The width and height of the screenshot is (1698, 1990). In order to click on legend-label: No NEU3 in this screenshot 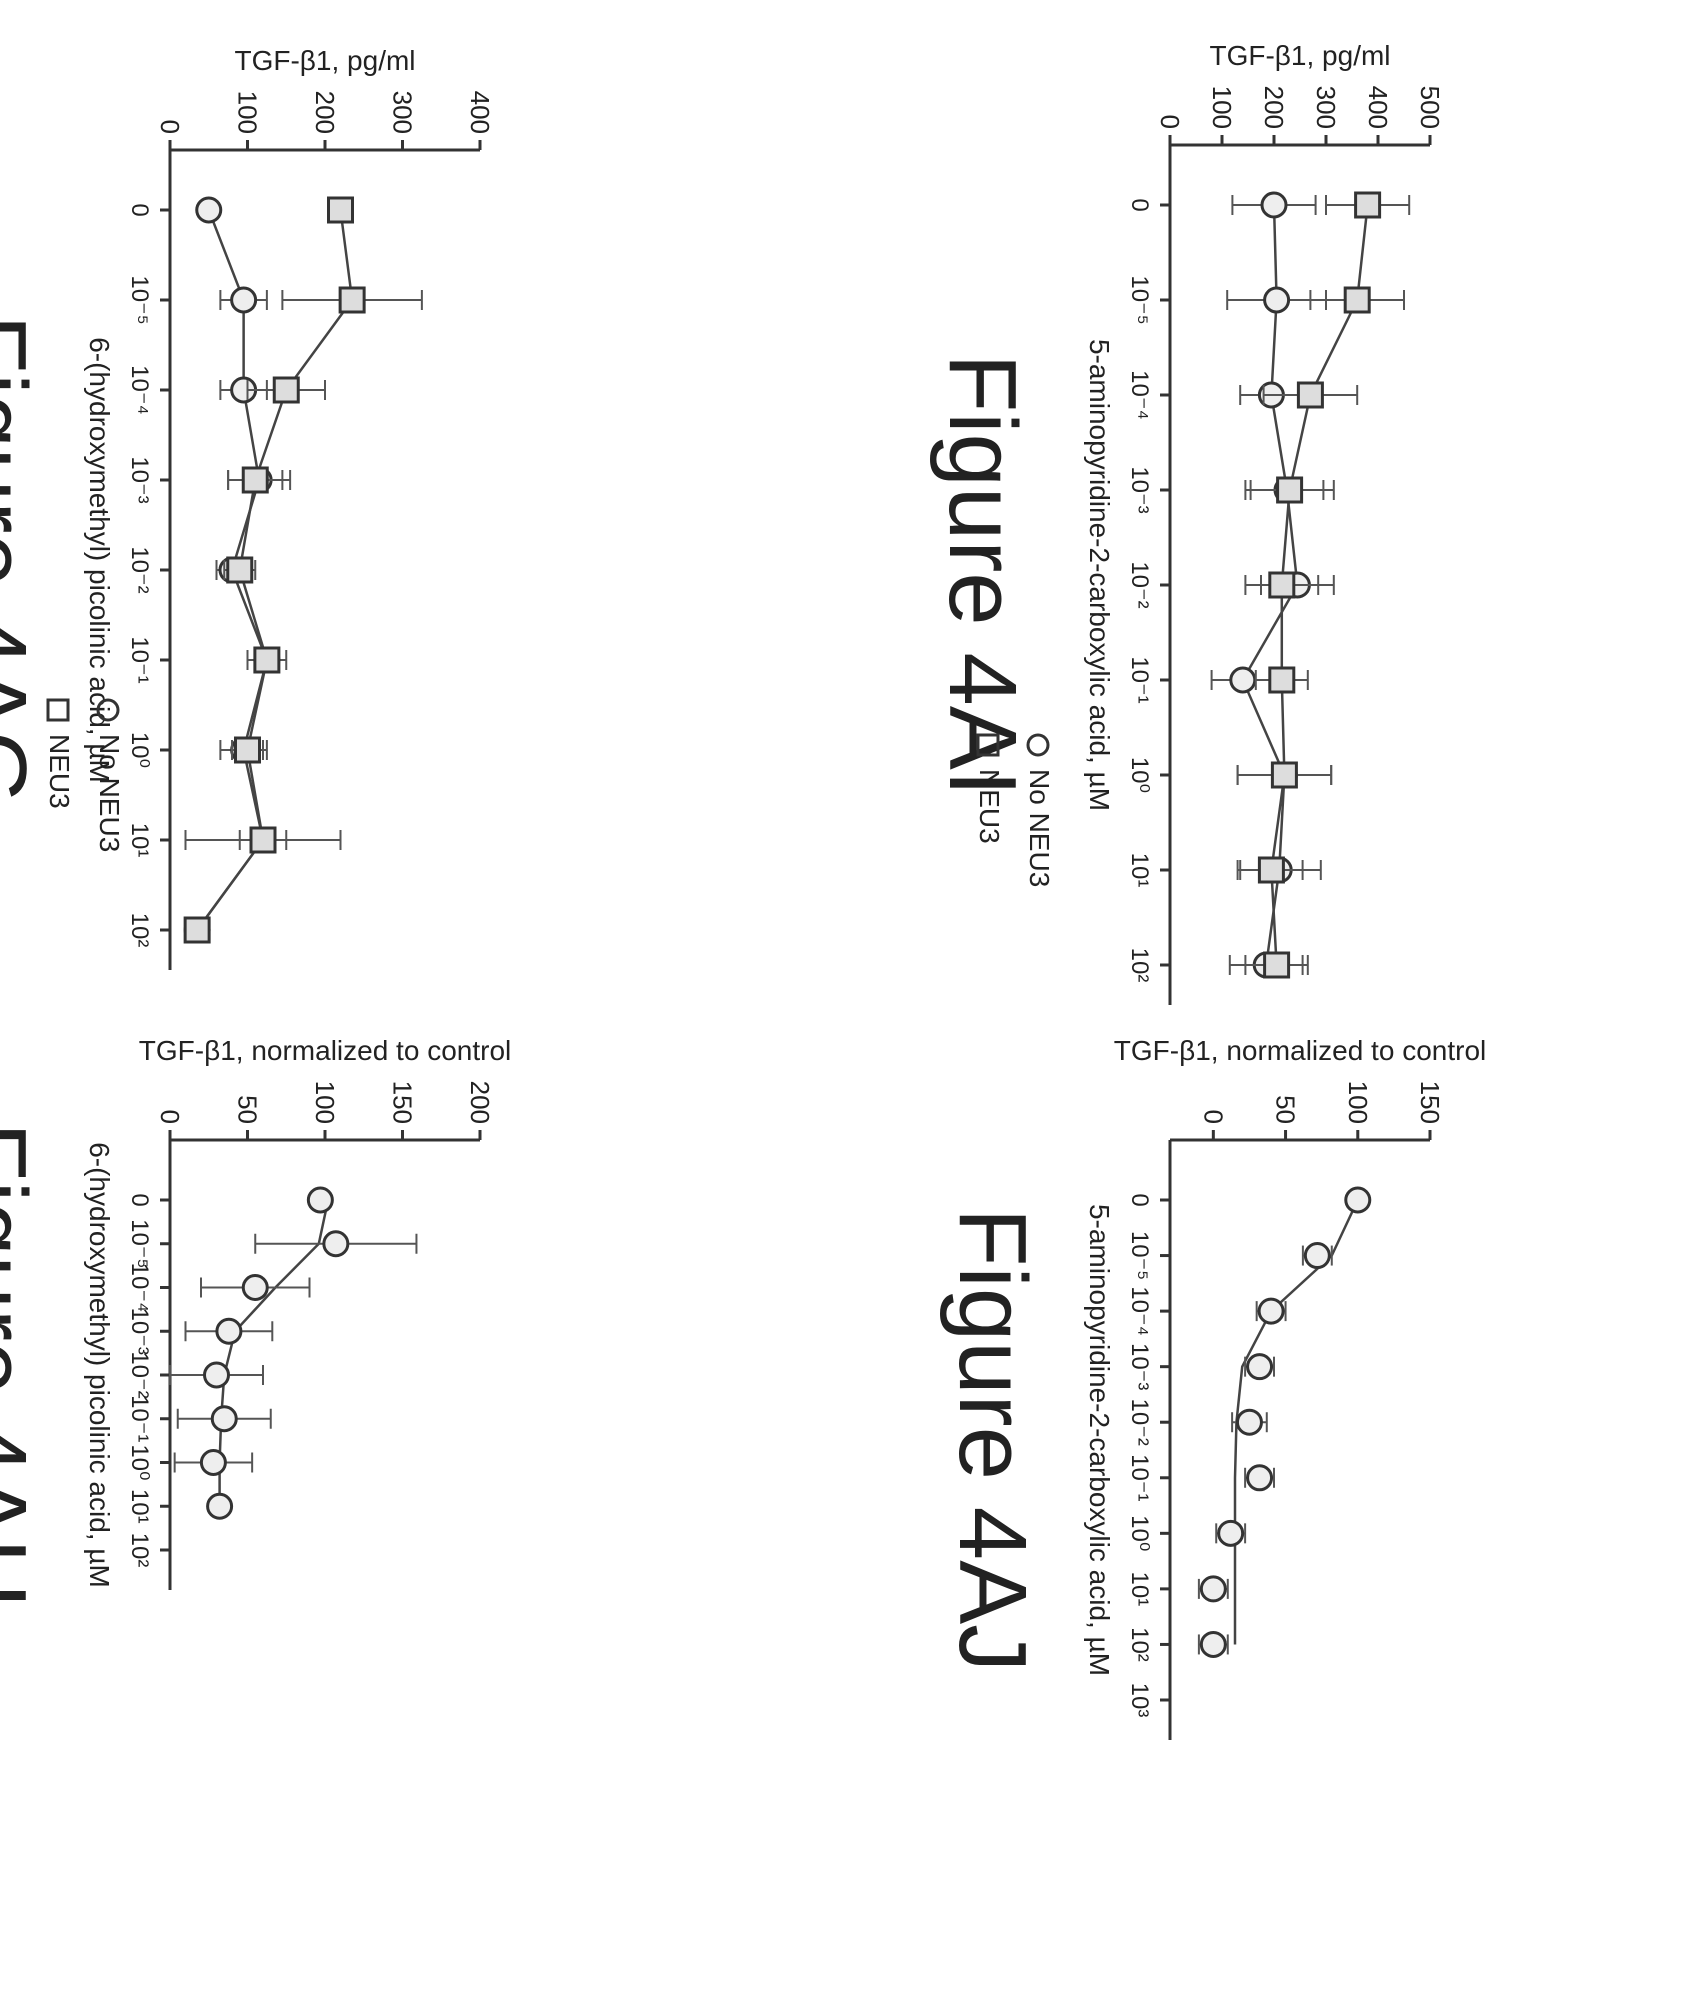, I will do `click(1039, 828)`.